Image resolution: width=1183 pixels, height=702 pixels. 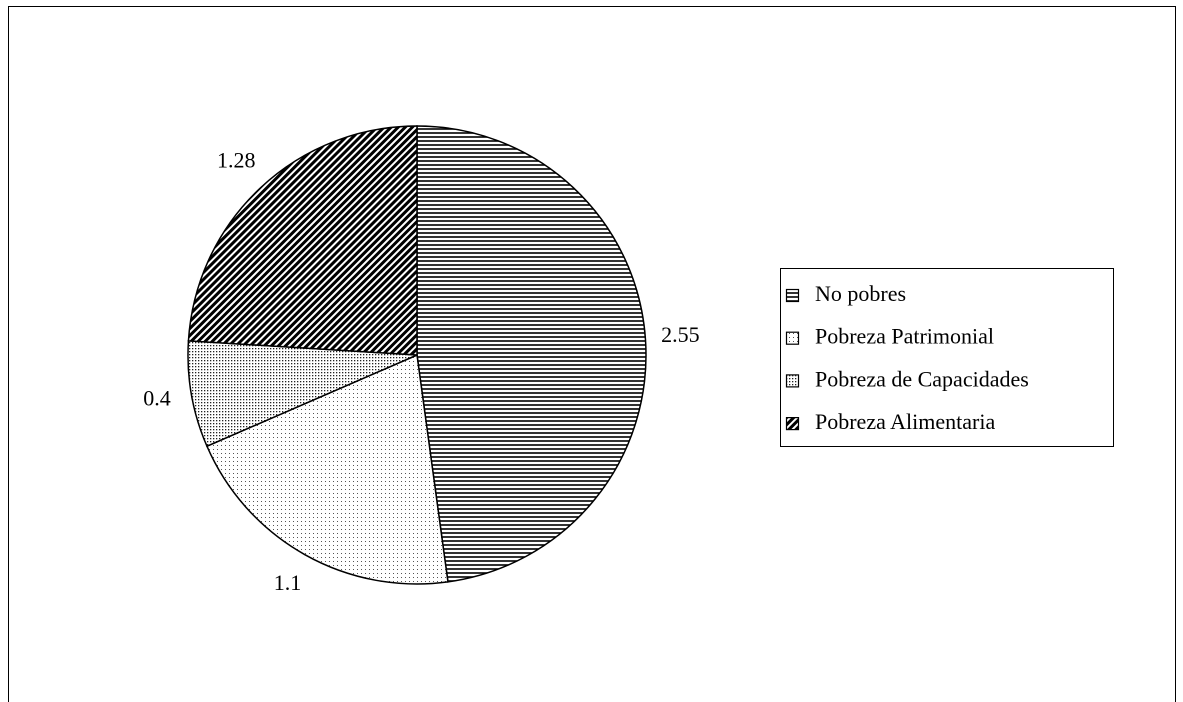 What do you see at coordinates (860, 293) in the screenshot?
I see `legend-label: No pobres` at bounding box center [860, 293].